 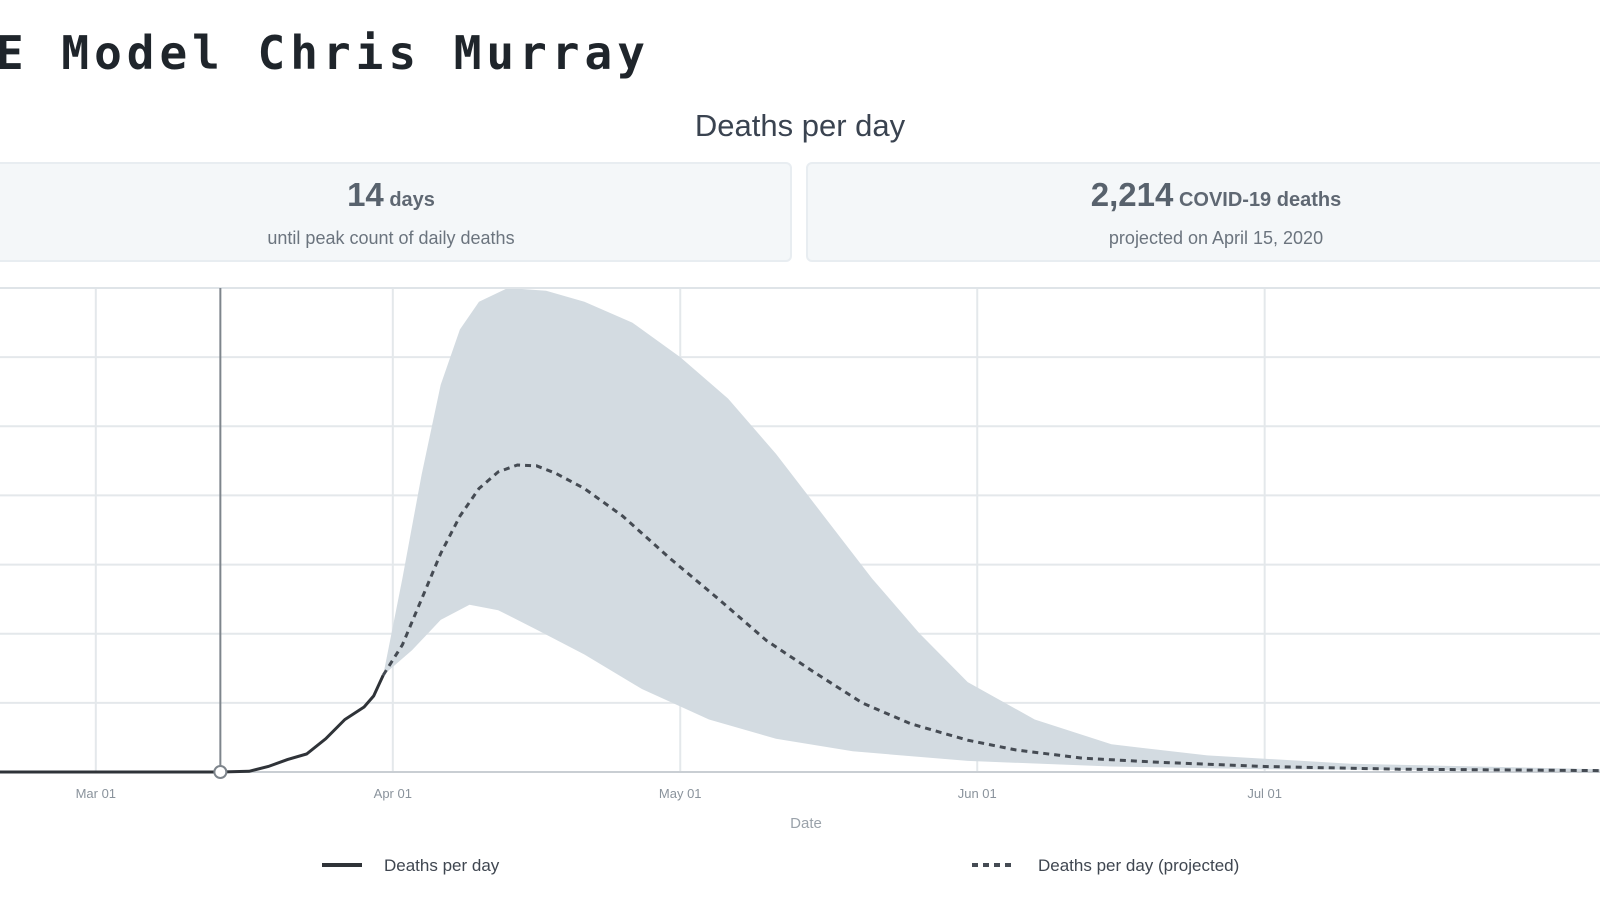 What do you see at coordinates (1216, 238) in the screenshot?
I see `projected-deaths-caption: projected on April 15, 2020` at bounding box center [1216, 238].